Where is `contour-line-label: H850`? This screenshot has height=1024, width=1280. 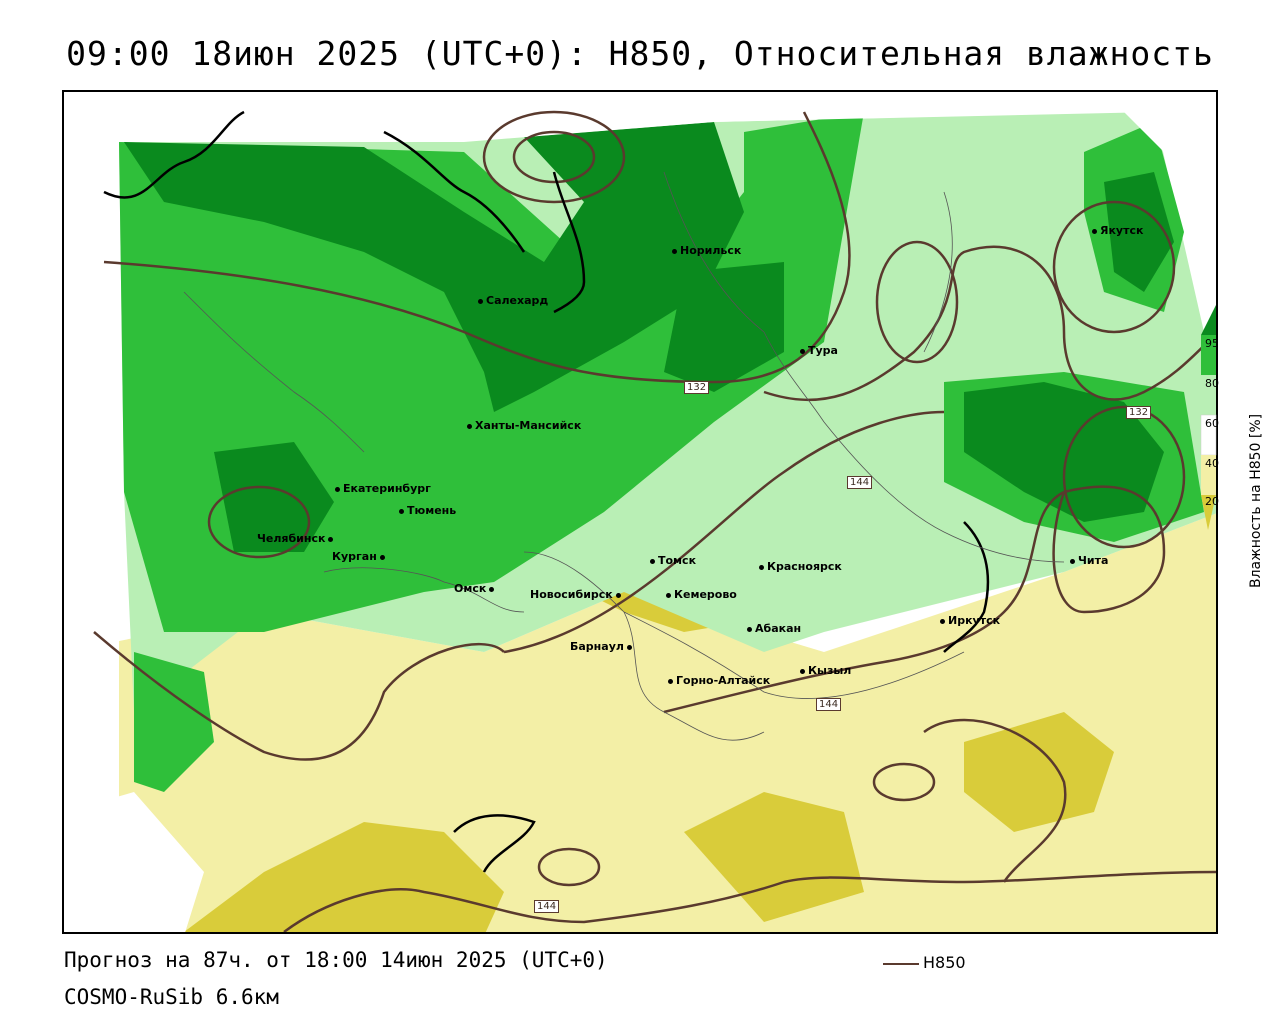 contour-line-label: H850 is located at coordinates (944, 962).